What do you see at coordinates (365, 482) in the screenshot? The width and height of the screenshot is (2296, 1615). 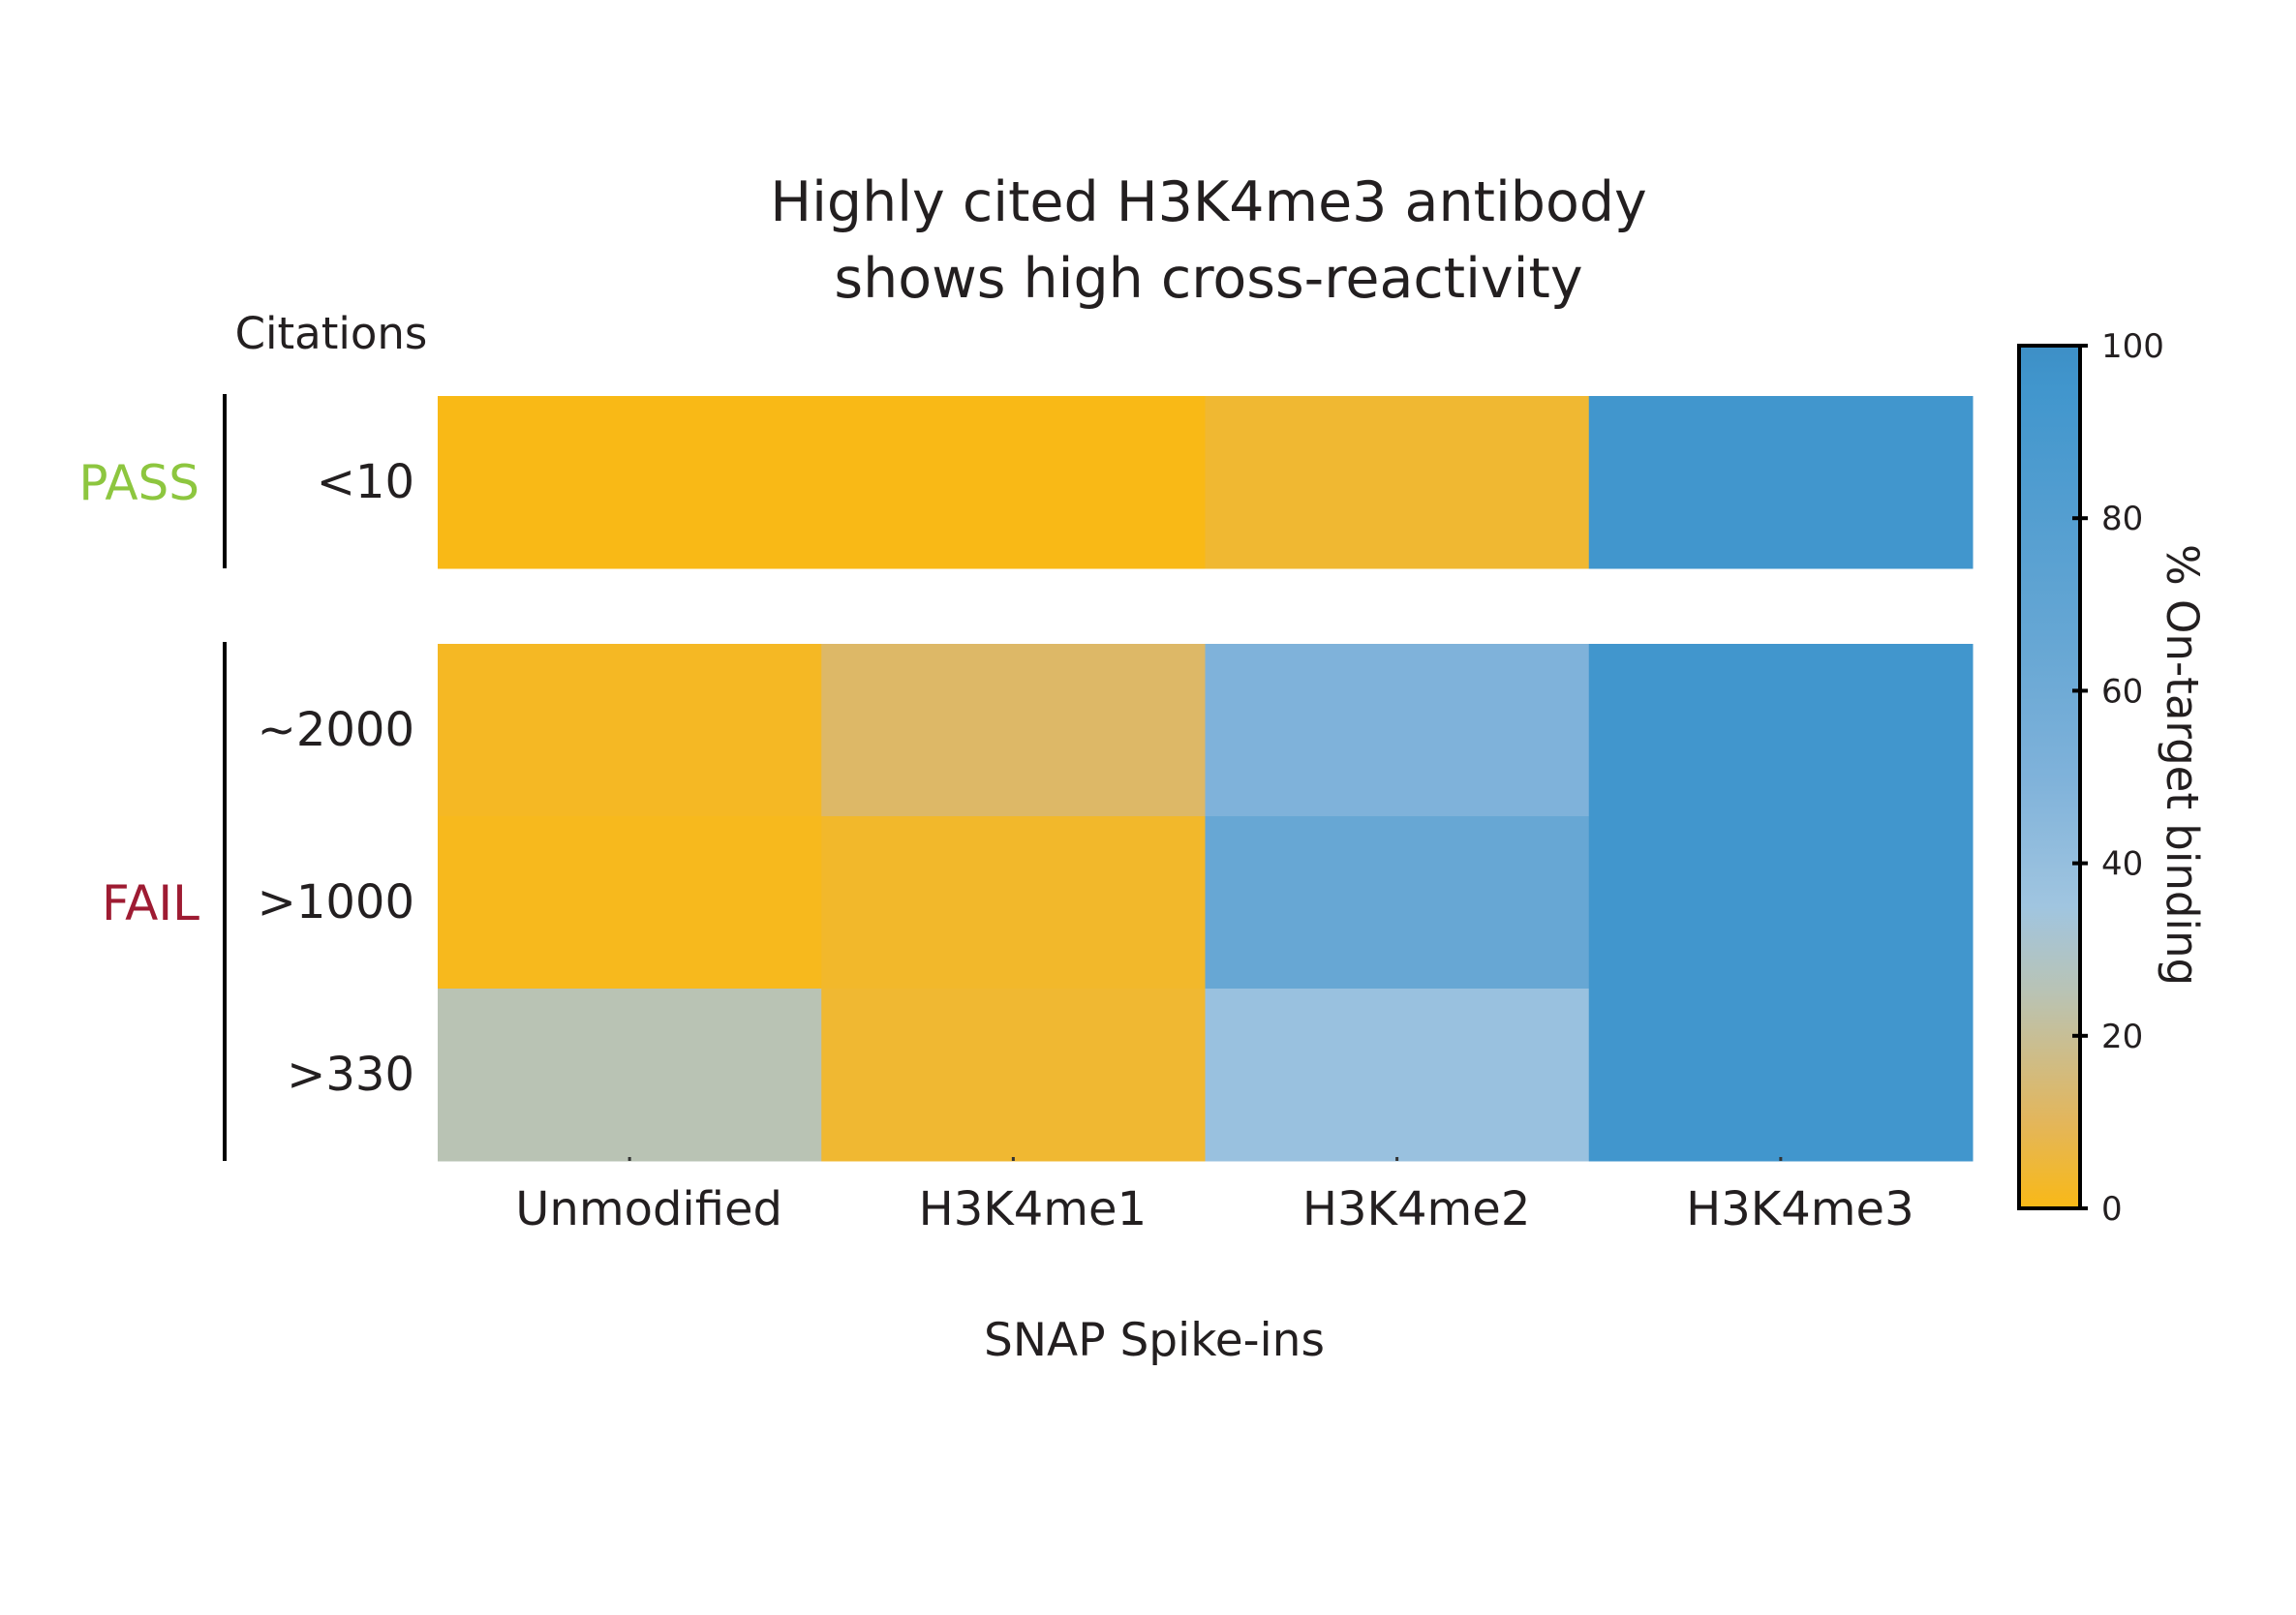 I see `row-label: <10` at bounding box center [365, 482].